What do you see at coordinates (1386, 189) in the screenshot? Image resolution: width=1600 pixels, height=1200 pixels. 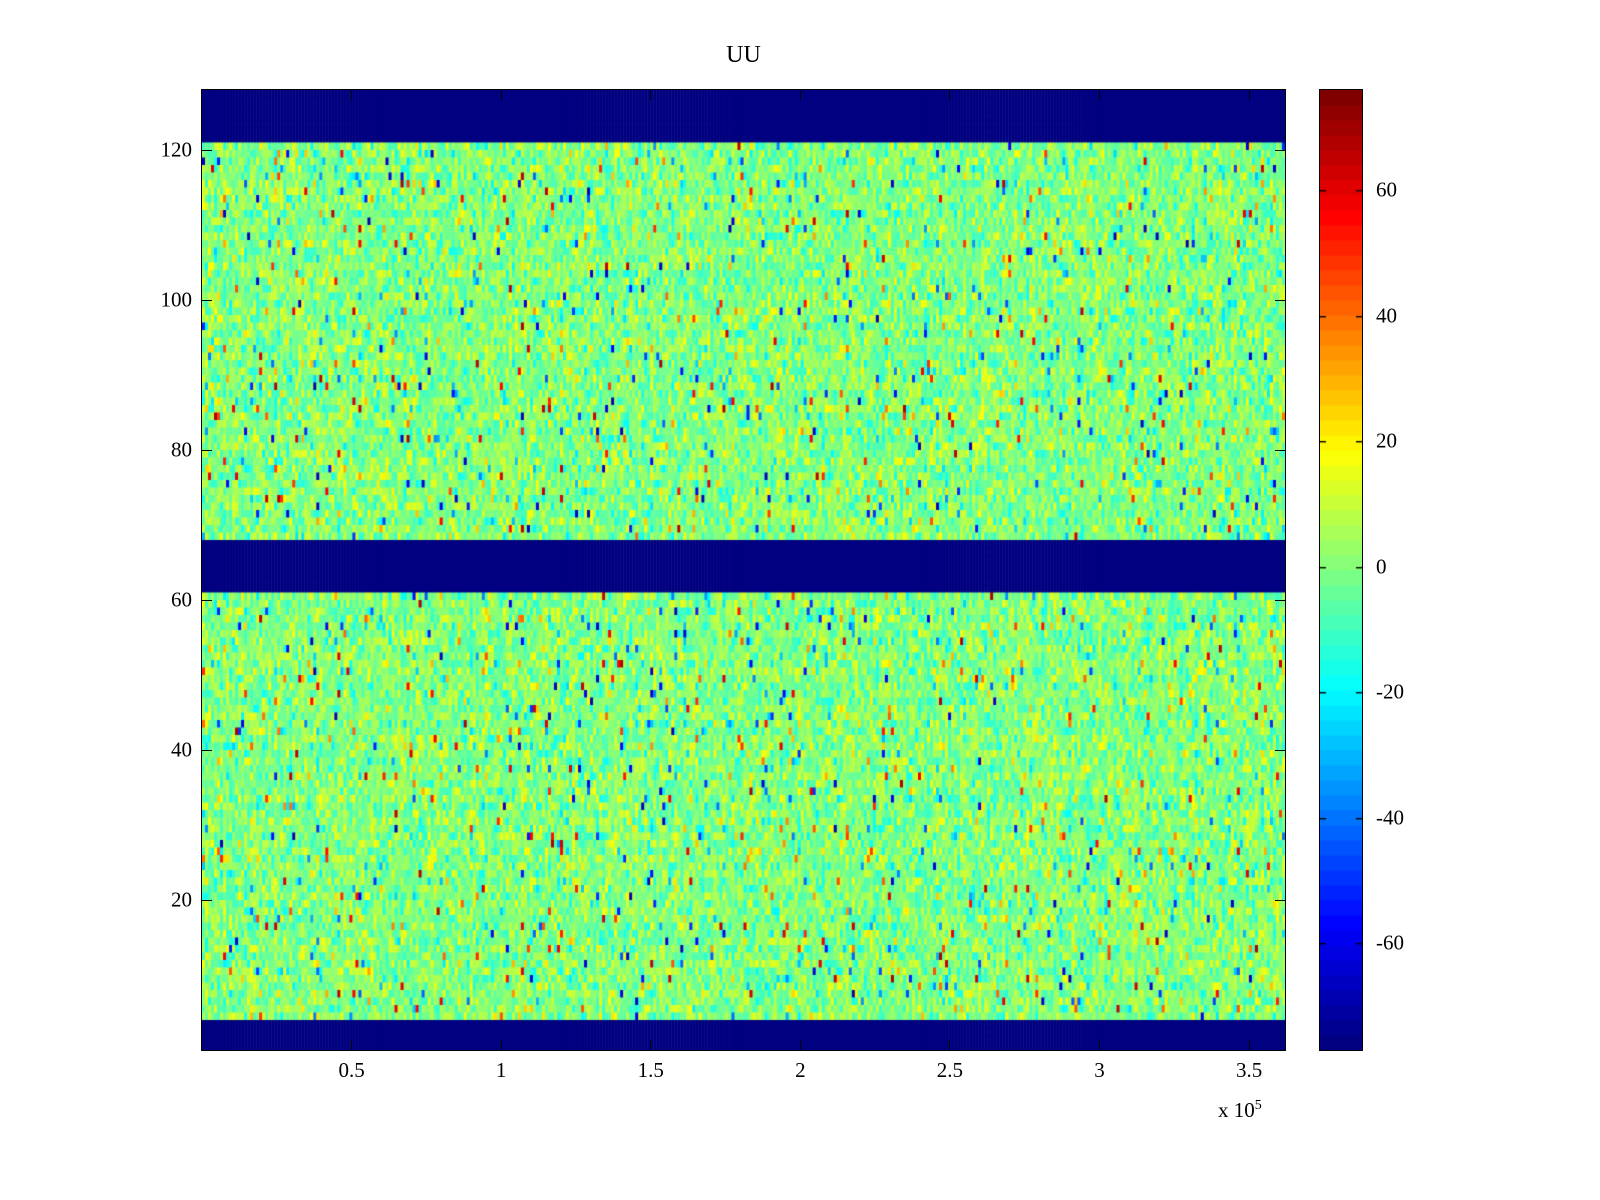 I see `colorbar-tick-label: 60` at bounding box center [1386, 189].